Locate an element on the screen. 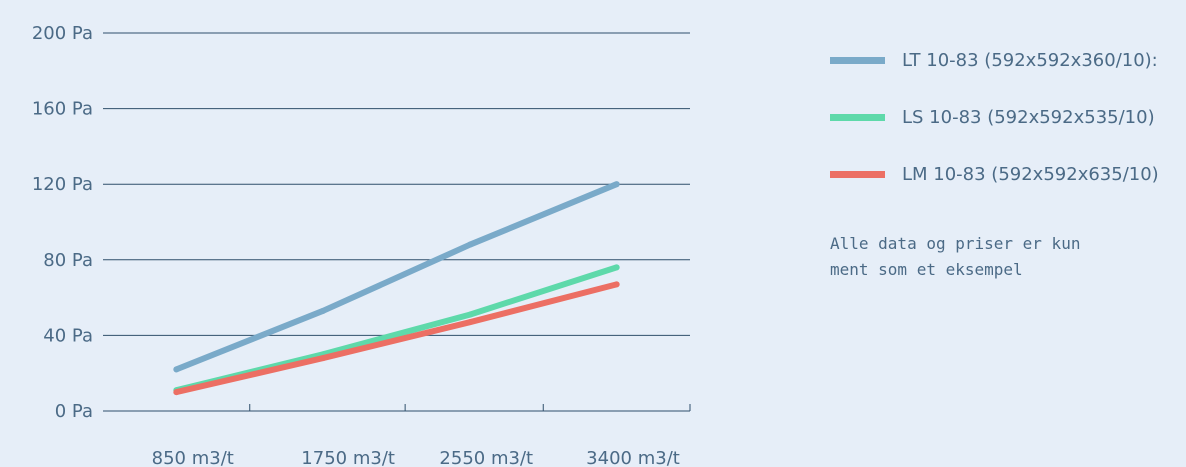  y-tick-label: 160 Pa is located at coordinates (62, 109).